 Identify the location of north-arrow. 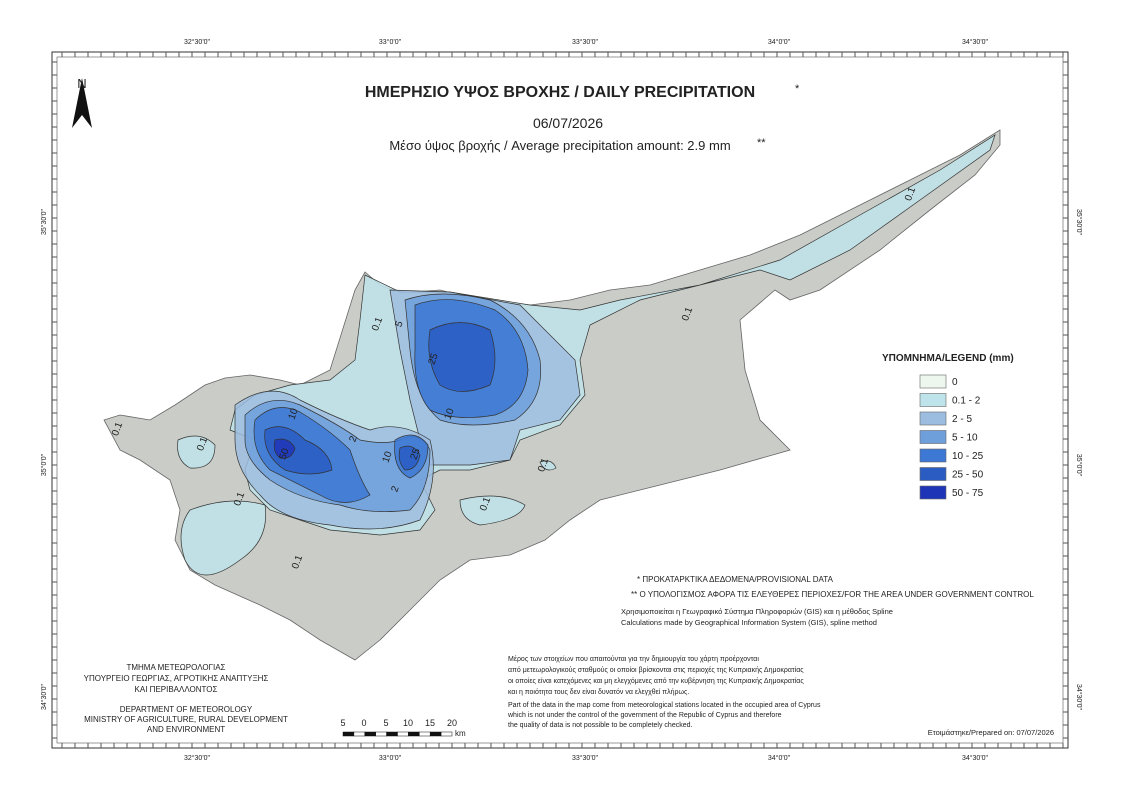
(82, 103).